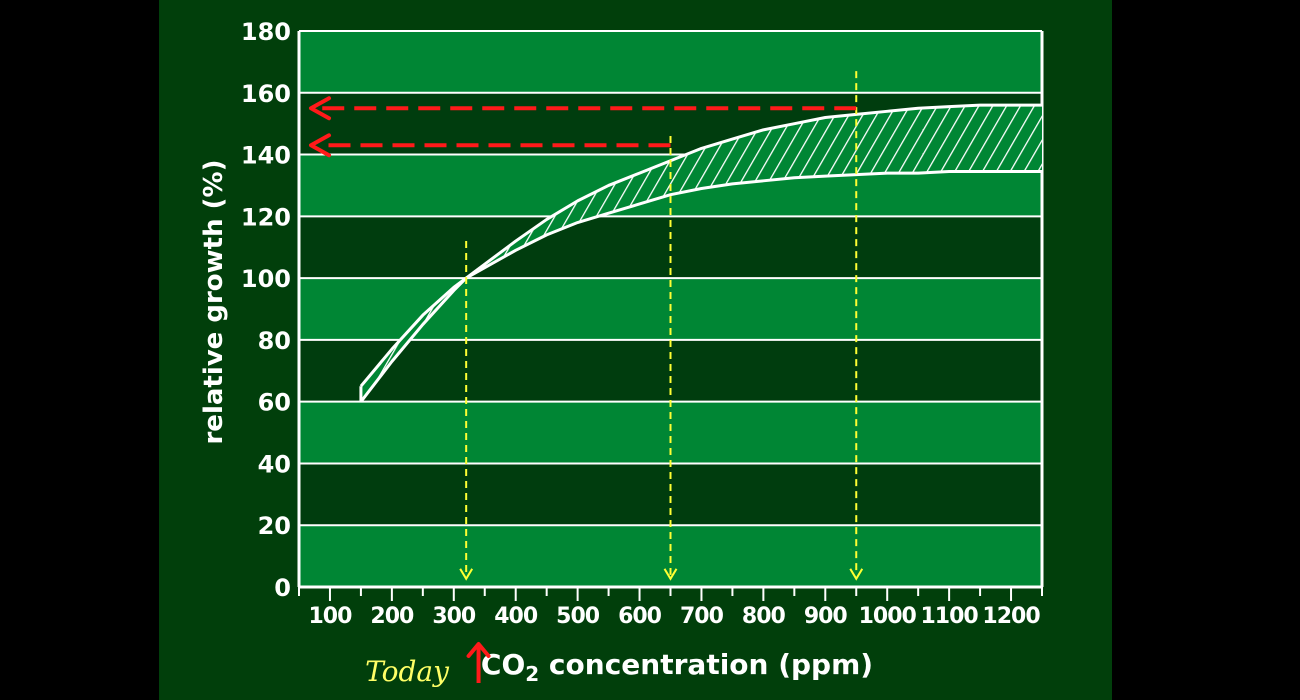 This screenshot has width=1300, height=700. I want to click on y-tick-label-180: 180, so click(266, 32).